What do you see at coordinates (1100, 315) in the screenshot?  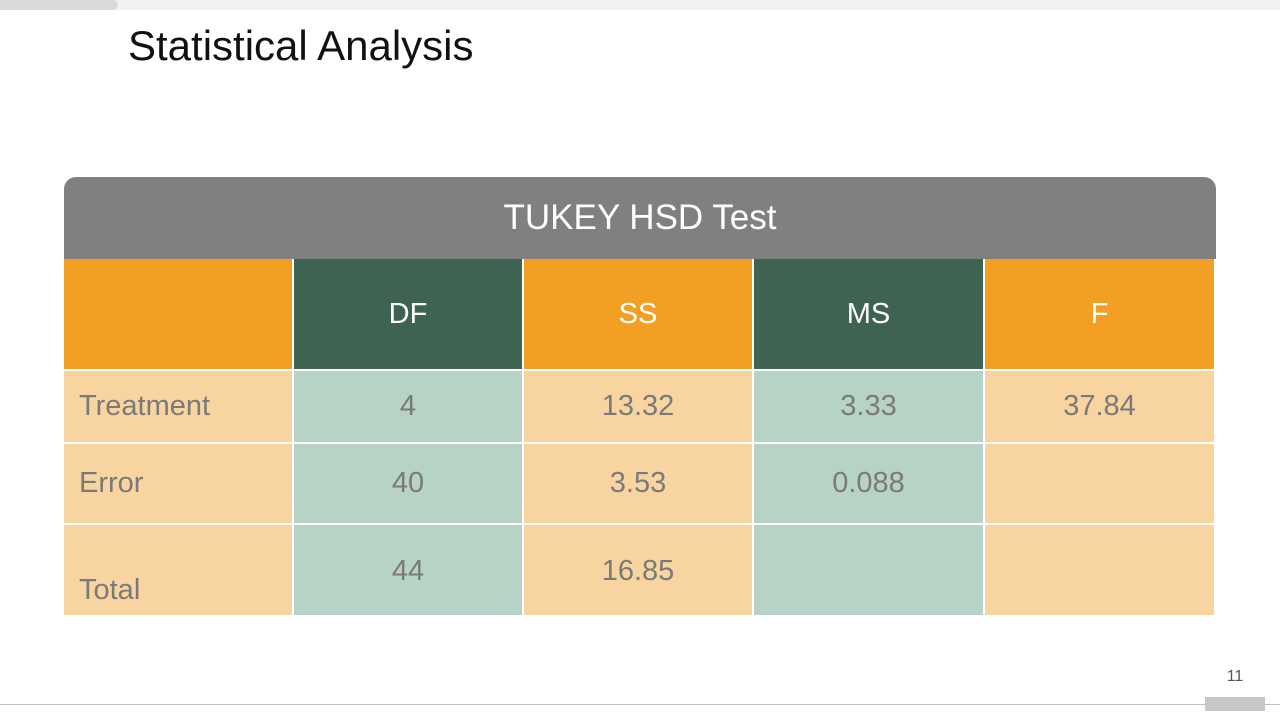 I see `table-cell: F` at bounding box center [1100, 315].